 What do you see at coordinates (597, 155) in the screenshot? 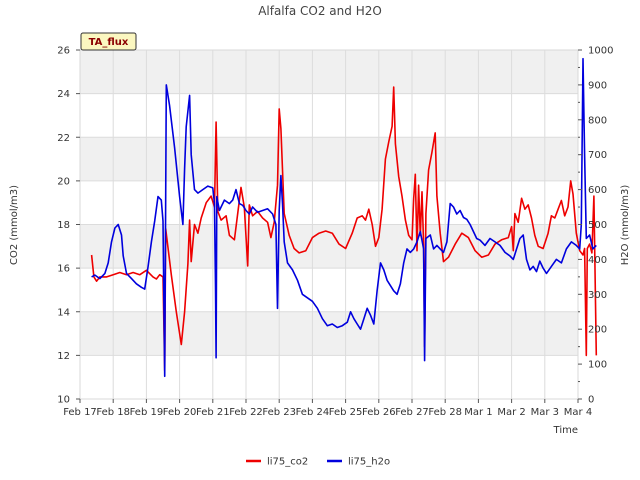
I see `right-tick-label: 700` at bounding box center [597, 155].